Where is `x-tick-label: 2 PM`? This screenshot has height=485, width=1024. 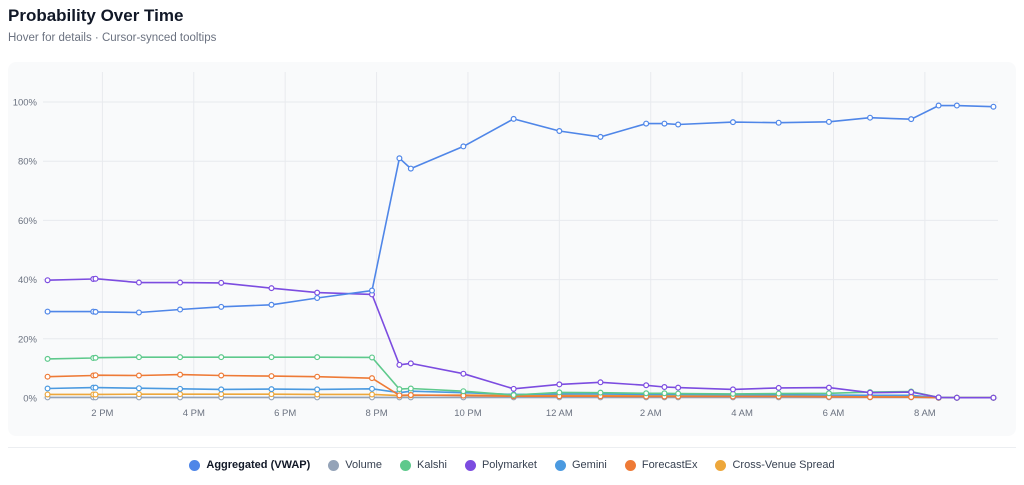 x-tick-label: 2 PM is located at coordinates (102, 413).